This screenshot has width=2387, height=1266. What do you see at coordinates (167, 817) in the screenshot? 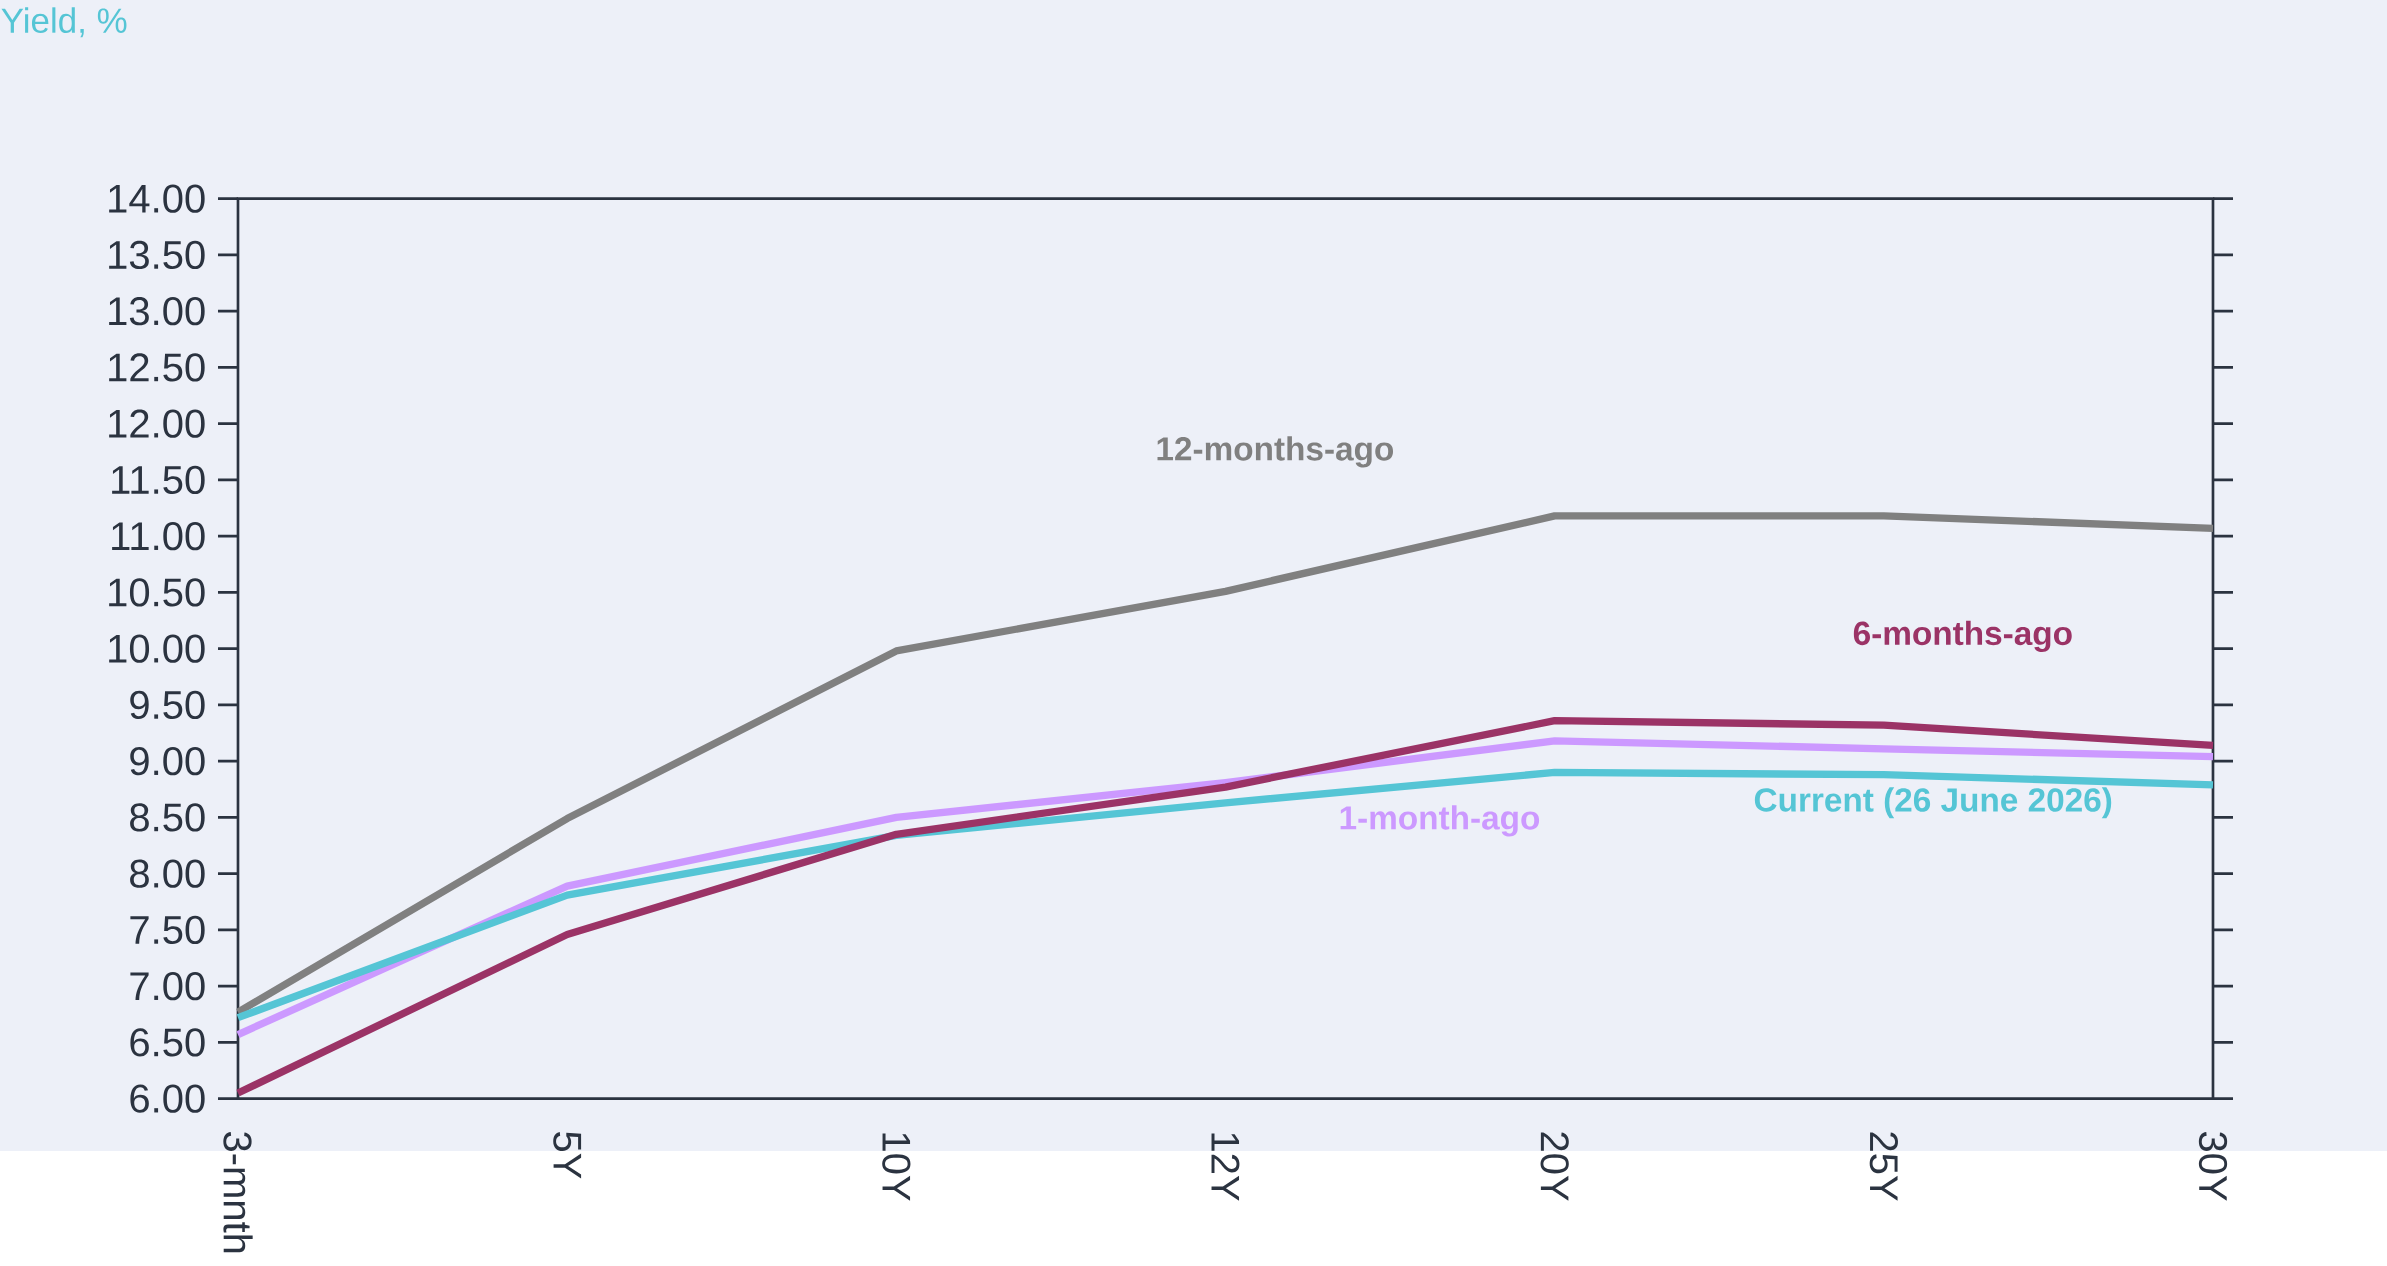
I see `y-tick-label: 8.50` at bounding box center [167, 817].